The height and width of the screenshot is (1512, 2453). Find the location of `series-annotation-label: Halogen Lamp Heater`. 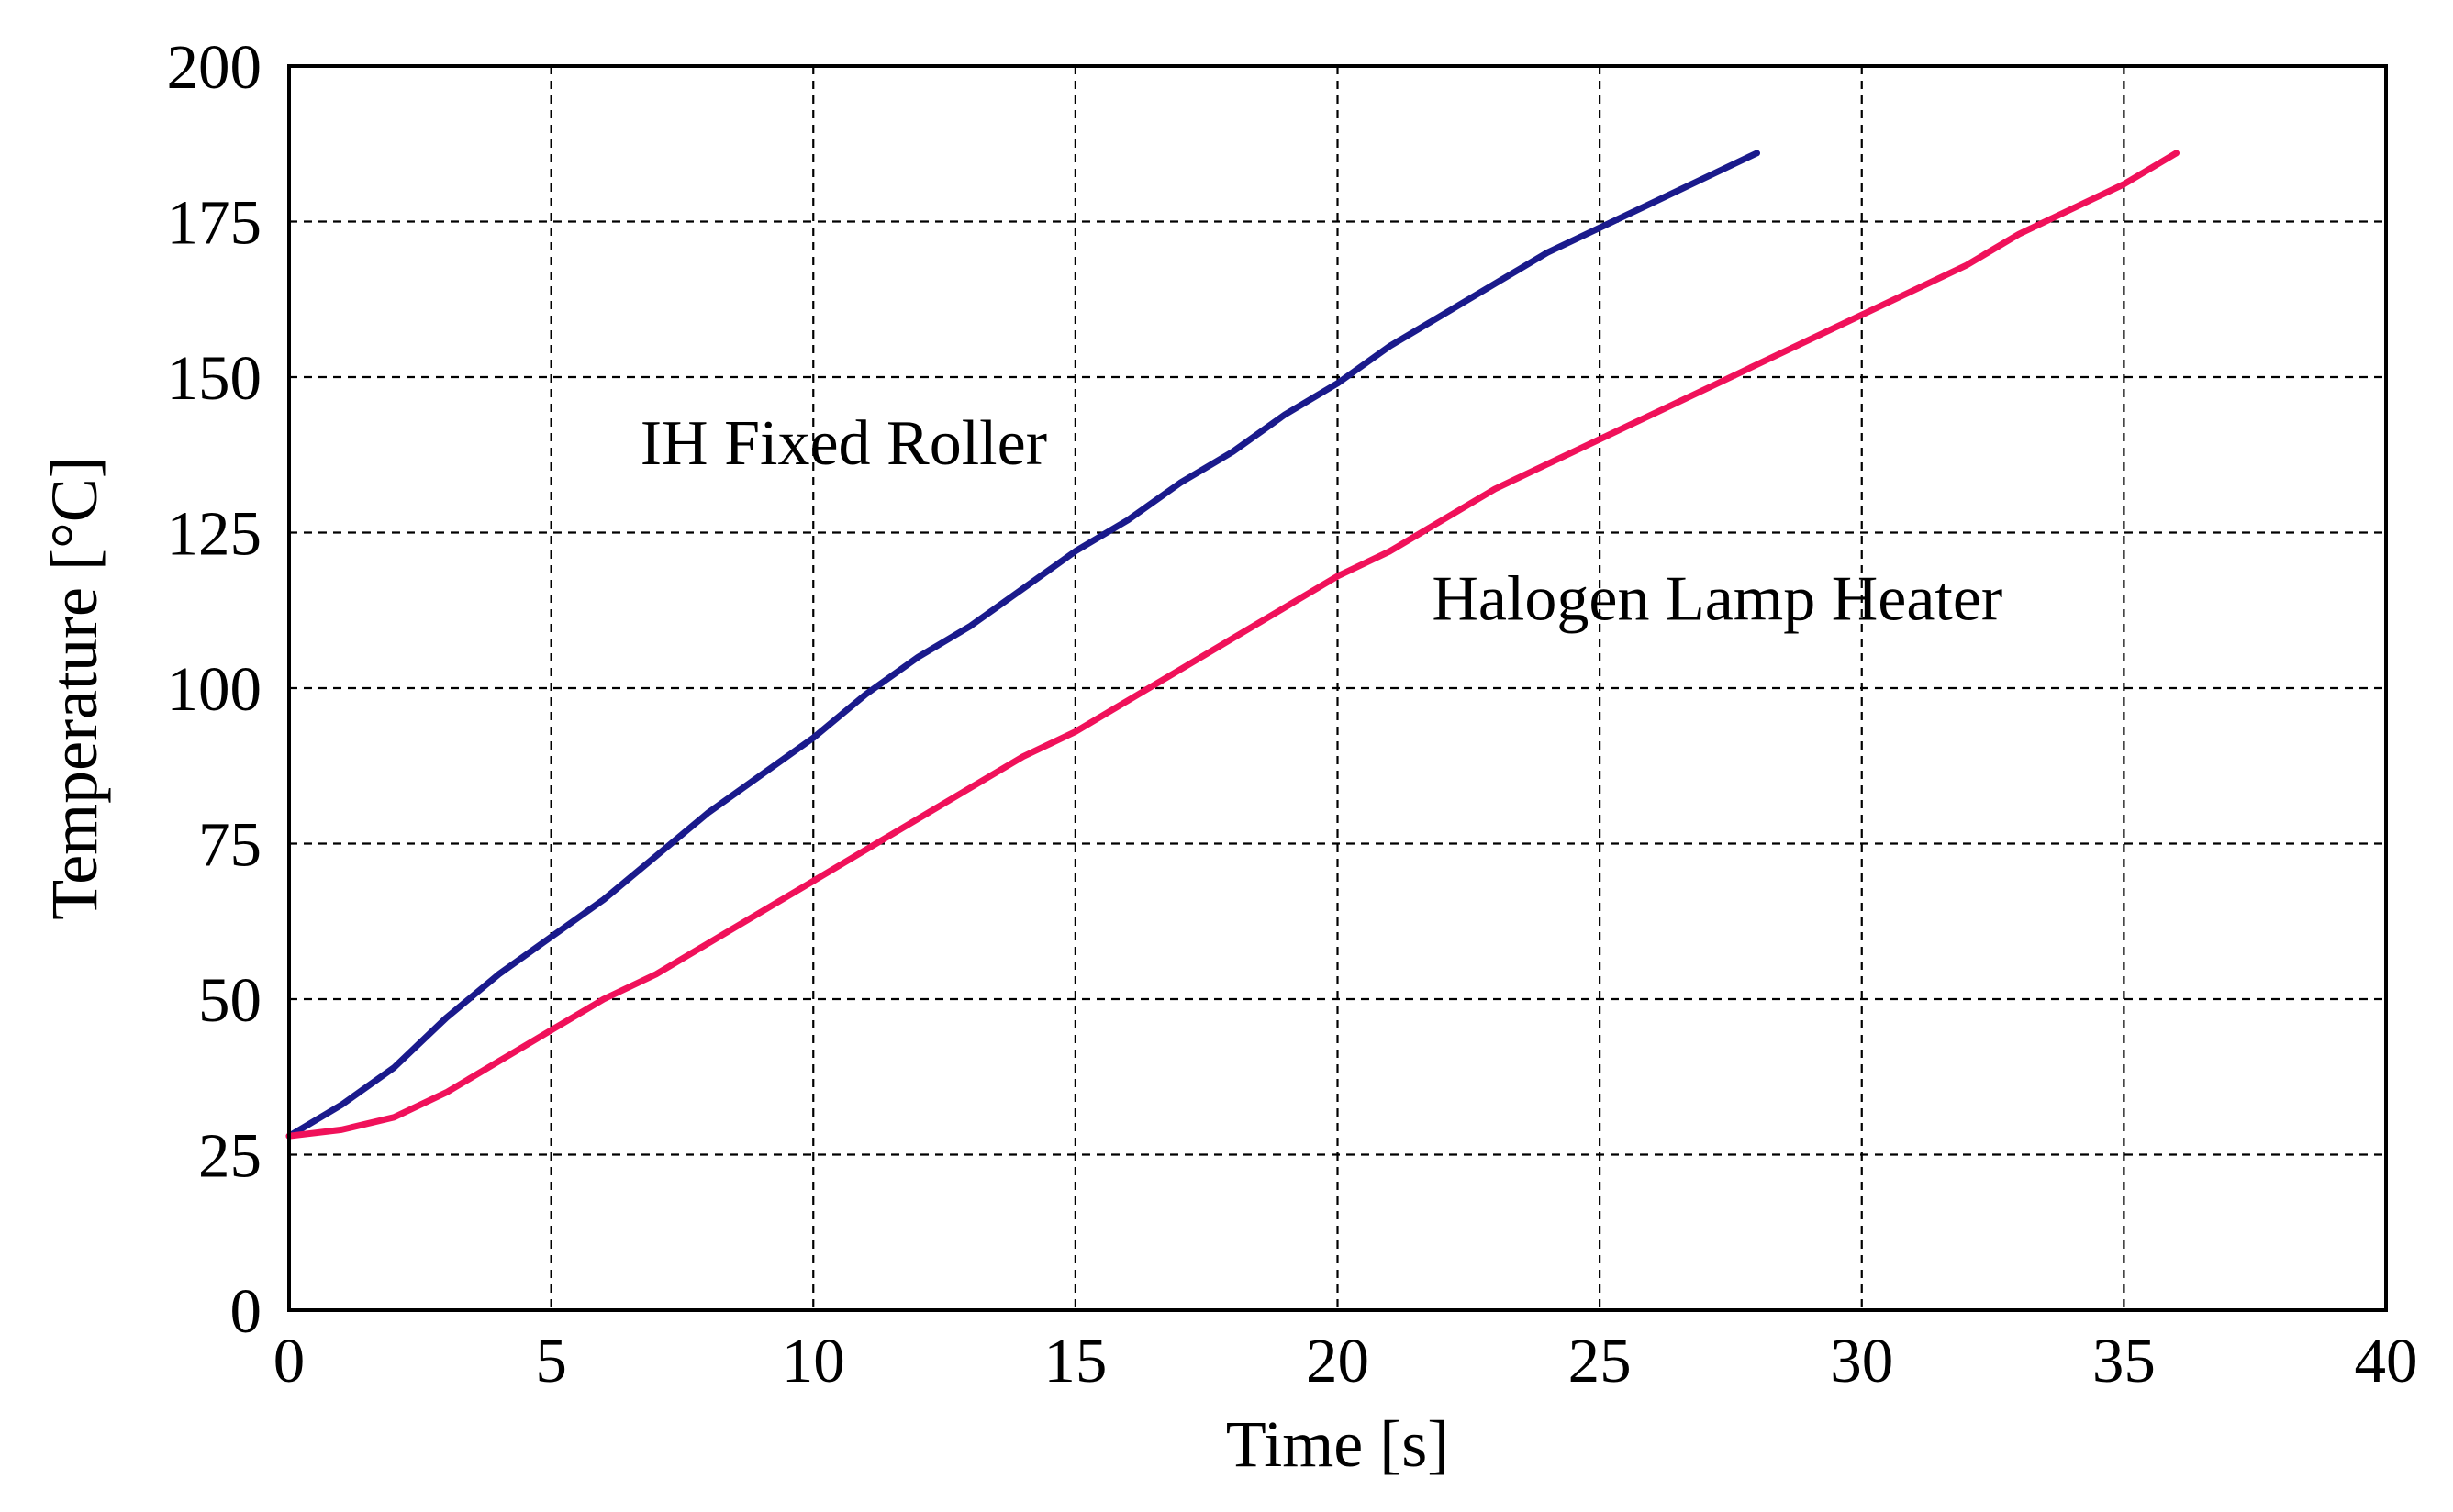

series-annotation-label: Halogen Lamp Heater is located at coordinates (1717, 599).